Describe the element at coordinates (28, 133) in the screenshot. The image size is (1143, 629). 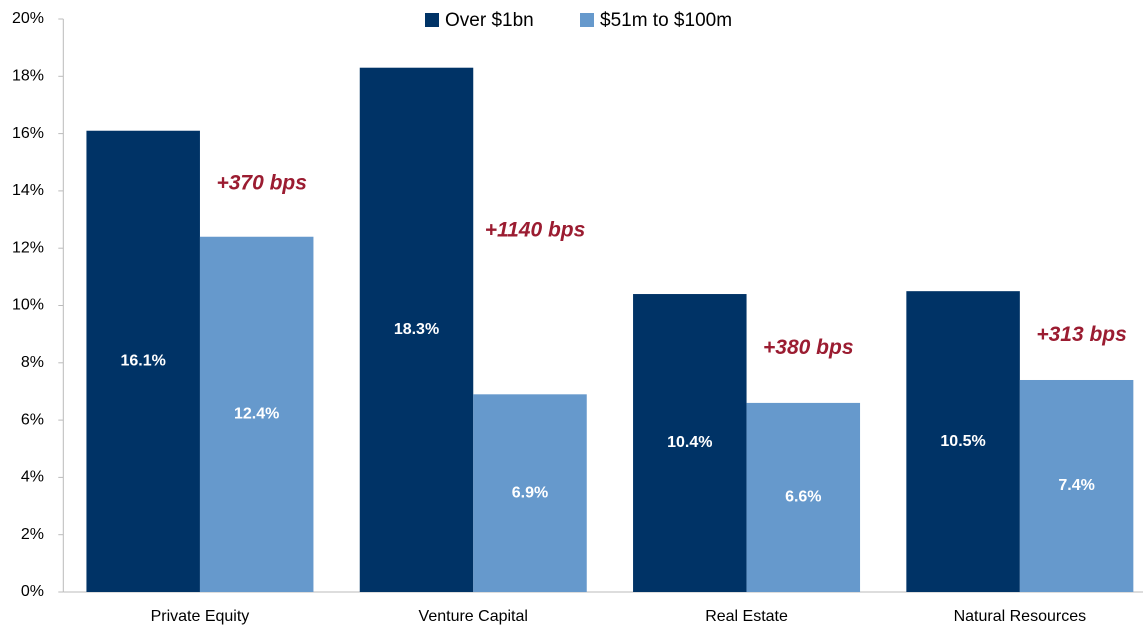
I see `y-tick-label: 16%` at that location.